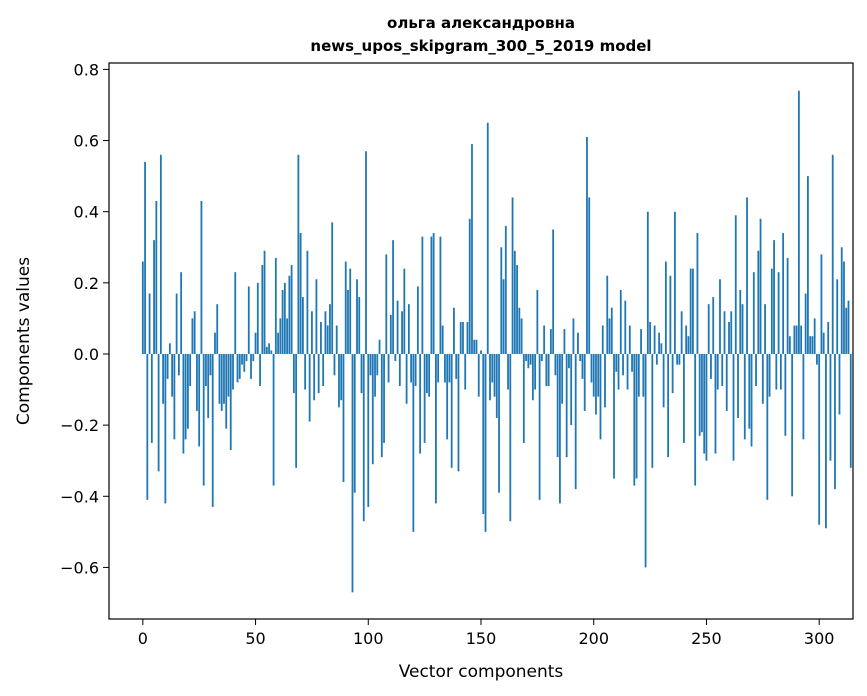 The width and height of the screenshot is (867, 696). What do you see at coordinates (24, 341) in the screenshot?
I see `y-axis-label: Components values` at bounding box center [24, 341].